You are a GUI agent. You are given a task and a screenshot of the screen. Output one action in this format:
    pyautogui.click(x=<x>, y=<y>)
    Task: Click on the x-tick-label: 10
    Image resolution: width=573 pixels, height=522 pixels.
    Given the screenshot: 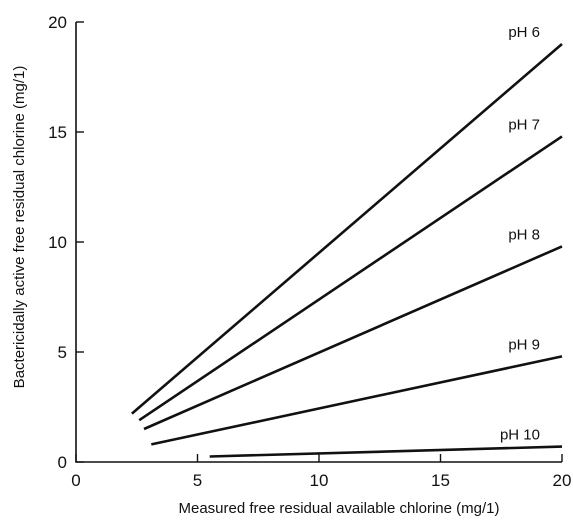 What is the action you would take?
    pyautogui.click(x=319, y=480)
    